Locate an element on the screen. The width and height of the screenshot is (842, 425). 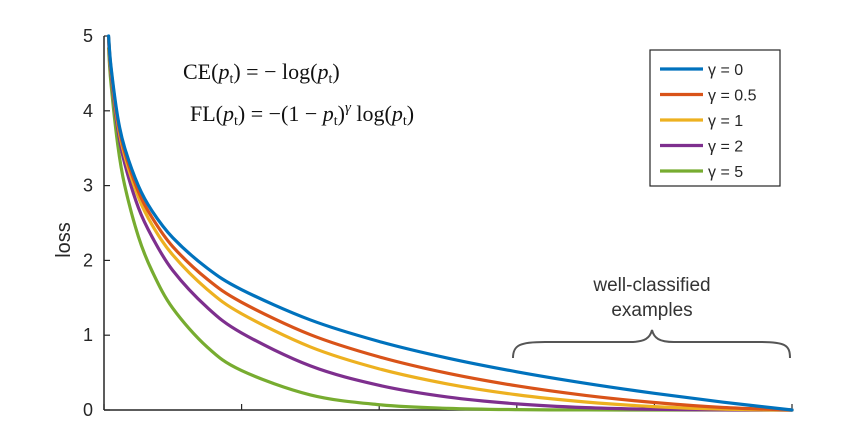
formula-fl: FL(pt) = −(1 − pt)γ log(pt) is located at coordinates (302, 114).